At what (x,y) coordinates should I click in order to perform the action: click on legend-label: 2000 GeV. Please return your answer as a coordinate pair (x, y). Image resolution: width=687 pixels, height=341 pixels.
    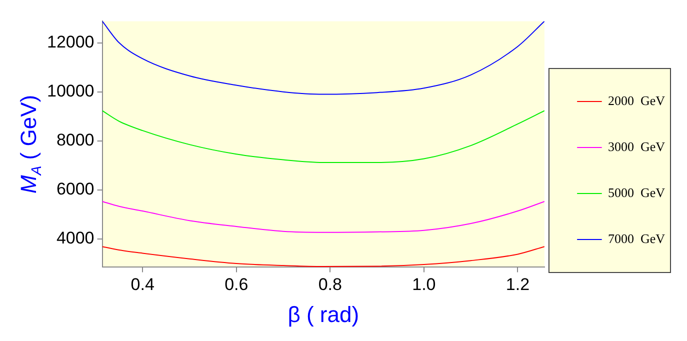
    Looking at the image, I should click on (637, 100).